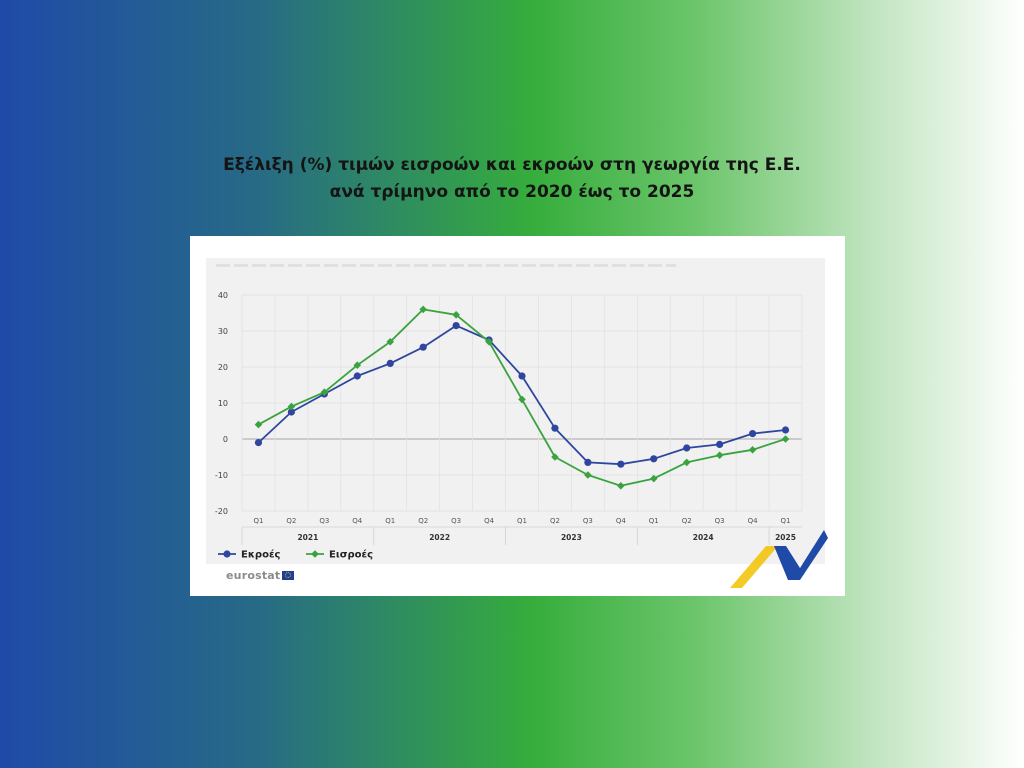 The width and height of the screenshot is (1024, 768). What do you see at coordinates (571, 537) in the screenshot?
I see `year-label: 2023` at bounding box center [571, 537].